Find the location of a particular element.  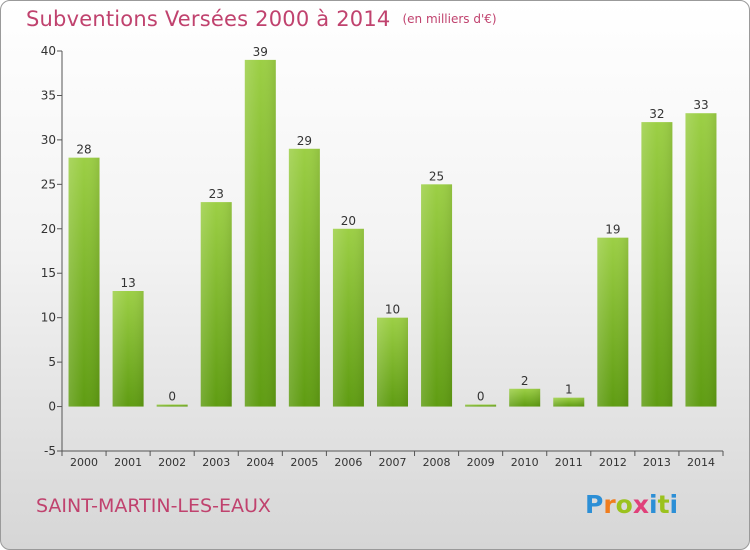

proxiti-logo: Proxiti is located at coordinates (631, 504).